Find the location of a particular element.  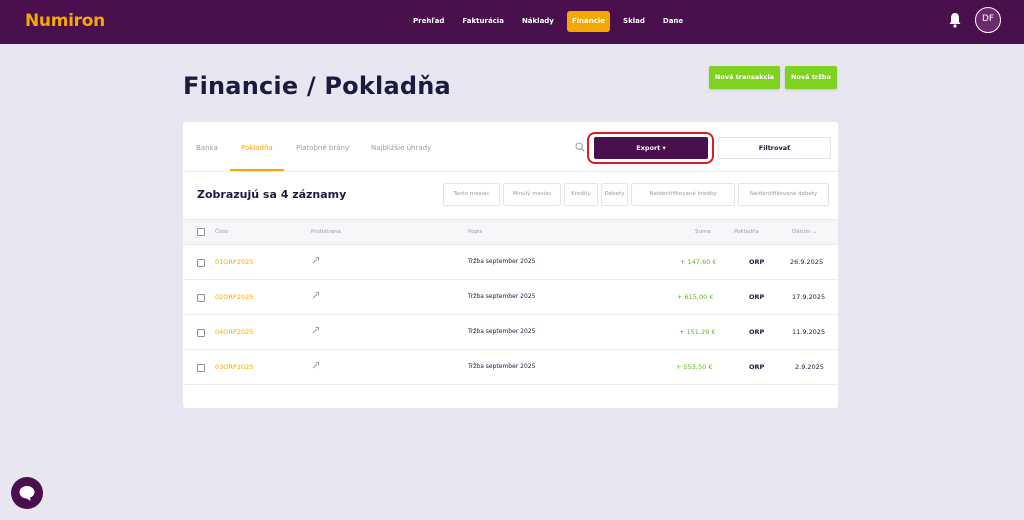

records-count-label: Zobrazujú sa 4 záznamy is located at coordinates (272, 194).